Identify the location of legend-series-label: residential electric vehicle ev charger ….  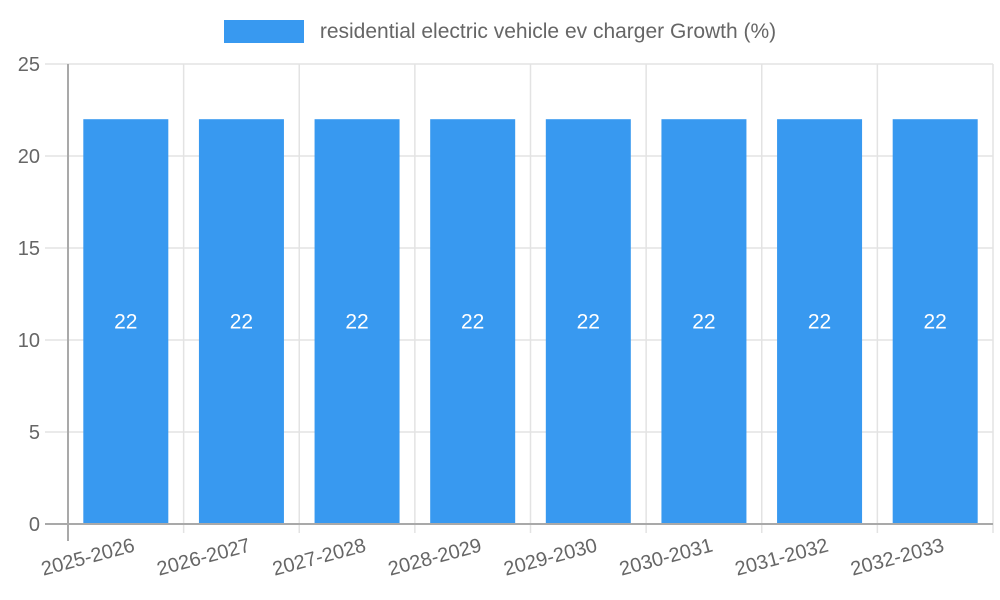
(548, 31).